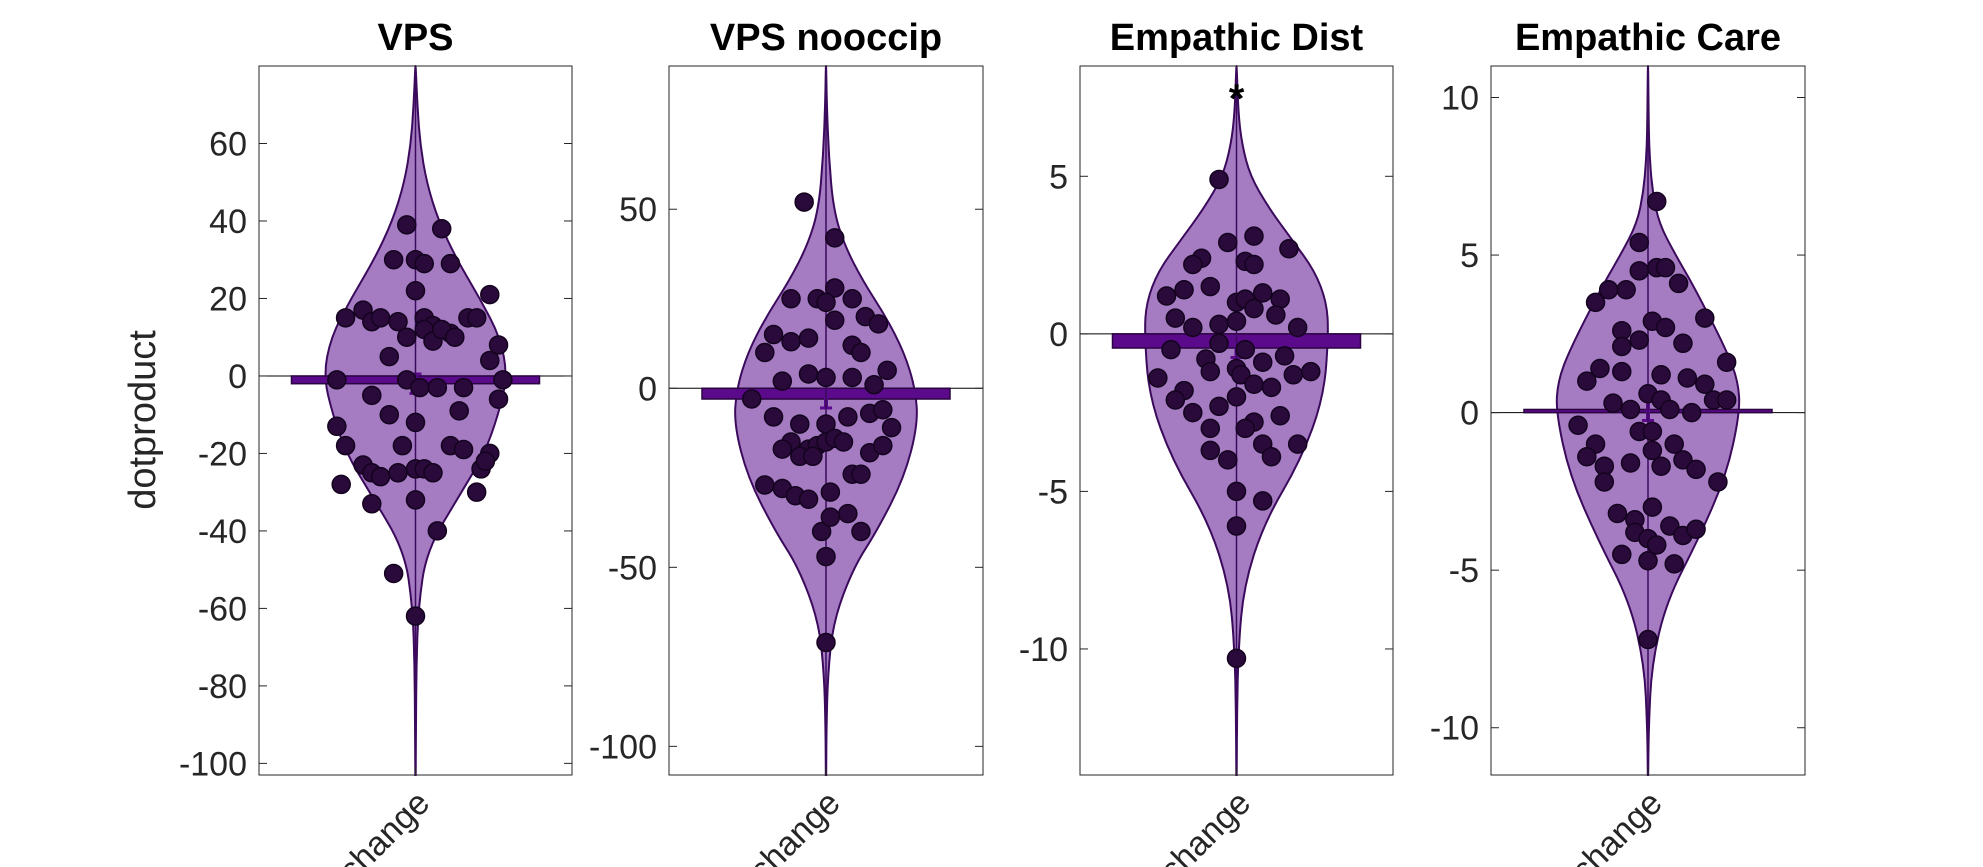 The image size is (1983, 867). I want to click on y-tick-label: 50, so click(638, 210).